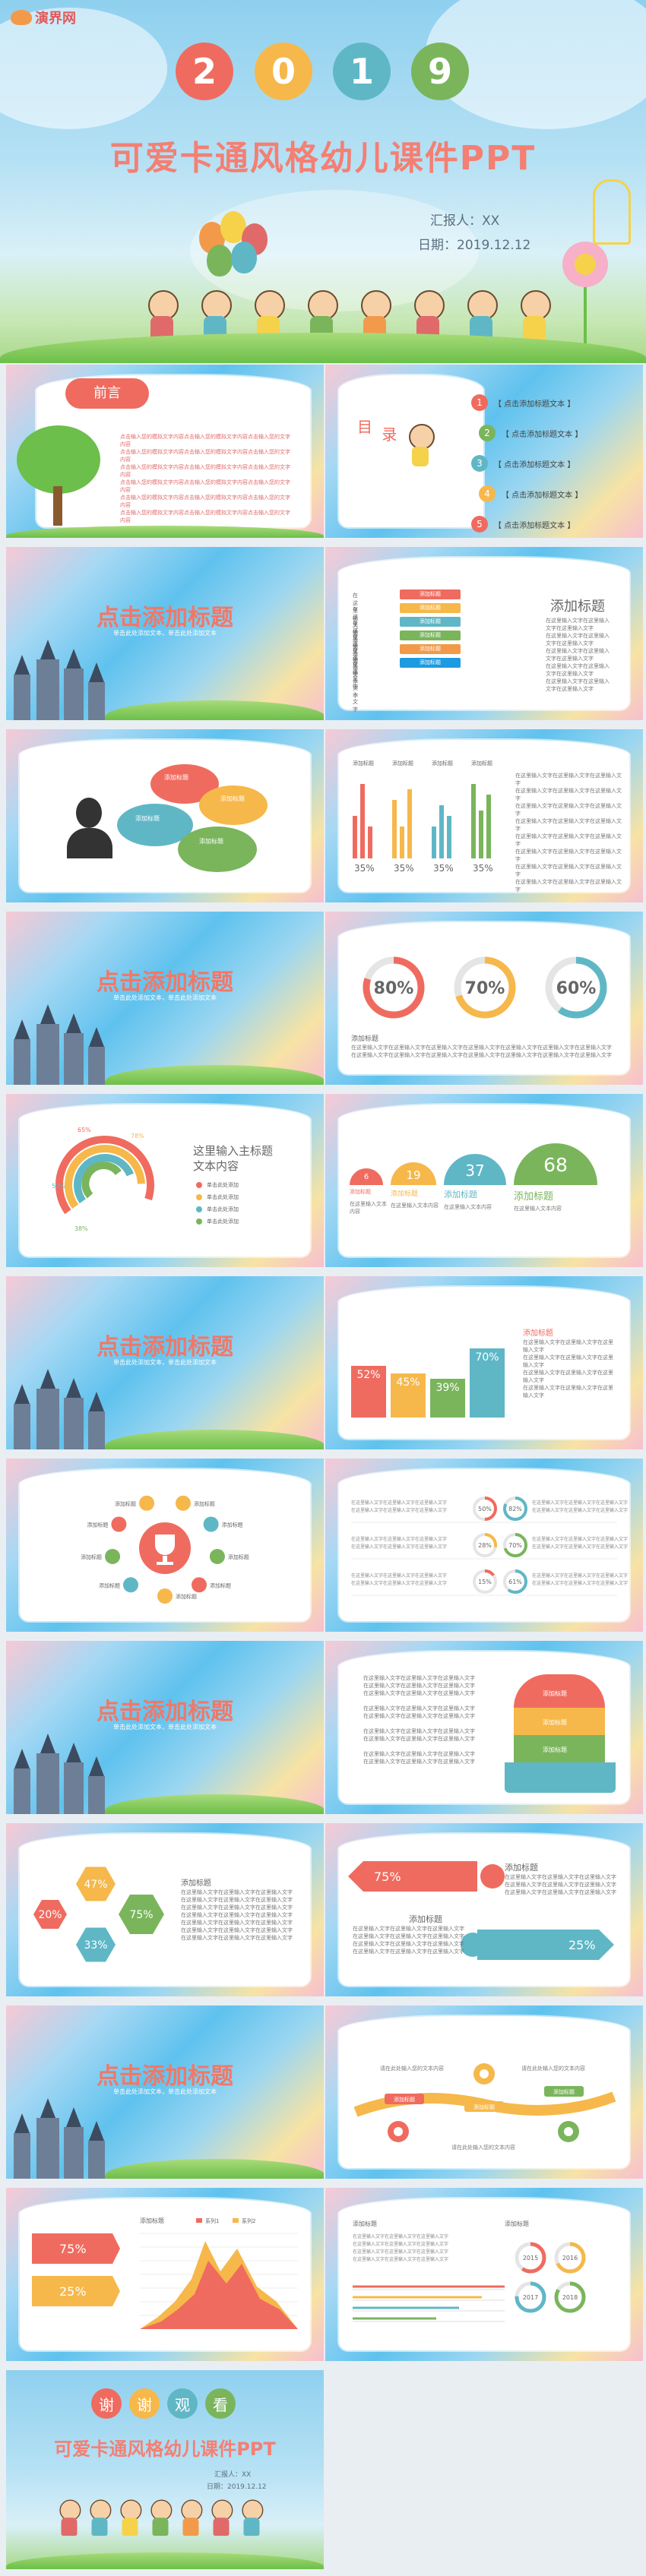 This screenshot has width=646, height=2576. What do you see at coordinates (388, 1877) in the screenshot?
I see `left-arrow-value: 75%` at bounding box center [388, 1877].